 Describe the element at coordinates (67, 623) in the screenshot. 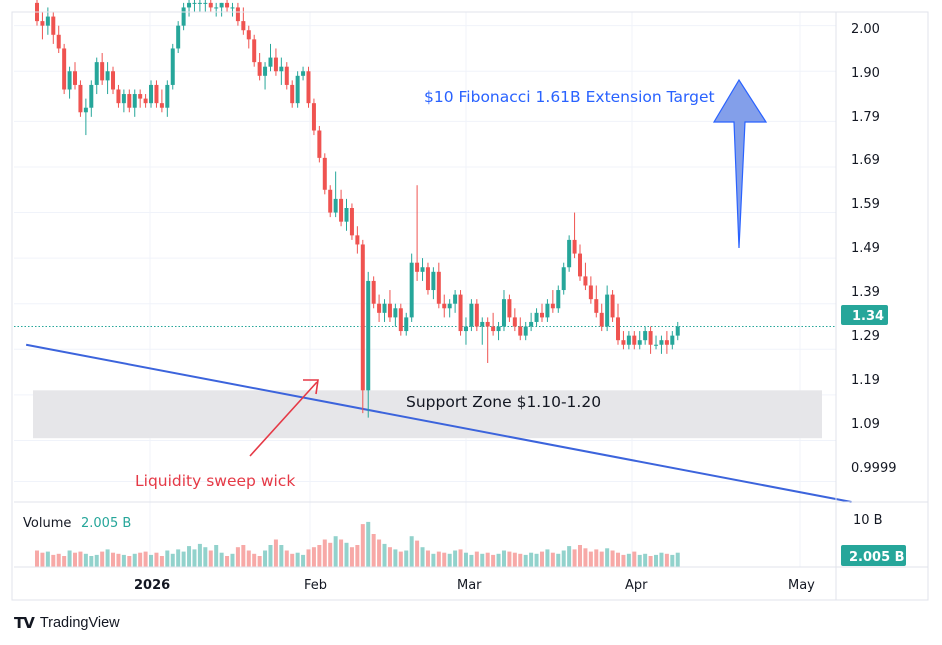

I see `tradingview-logo: TV TradingView` at that location.